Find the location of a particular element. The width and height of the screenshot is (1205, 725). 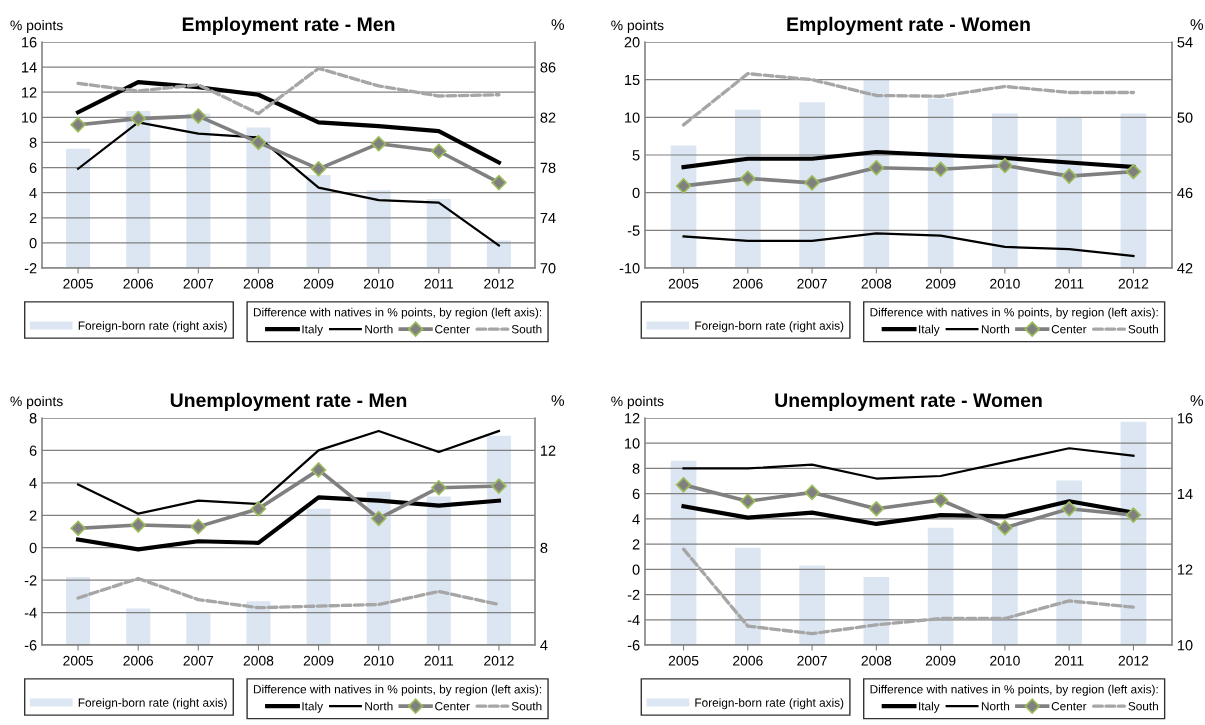

legend-label: Italy is located at coordinates (313, 707).